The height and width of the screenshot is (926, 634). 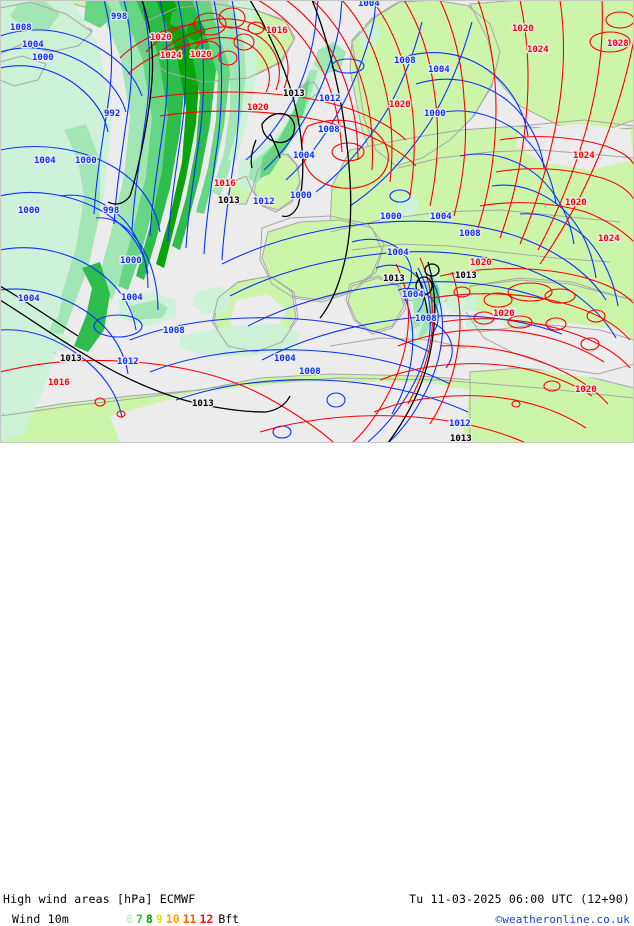 What do you see at coordinates (112, 114) in the screenshot?
I see `isobar-label: 992` at bounding box center [112, 114].